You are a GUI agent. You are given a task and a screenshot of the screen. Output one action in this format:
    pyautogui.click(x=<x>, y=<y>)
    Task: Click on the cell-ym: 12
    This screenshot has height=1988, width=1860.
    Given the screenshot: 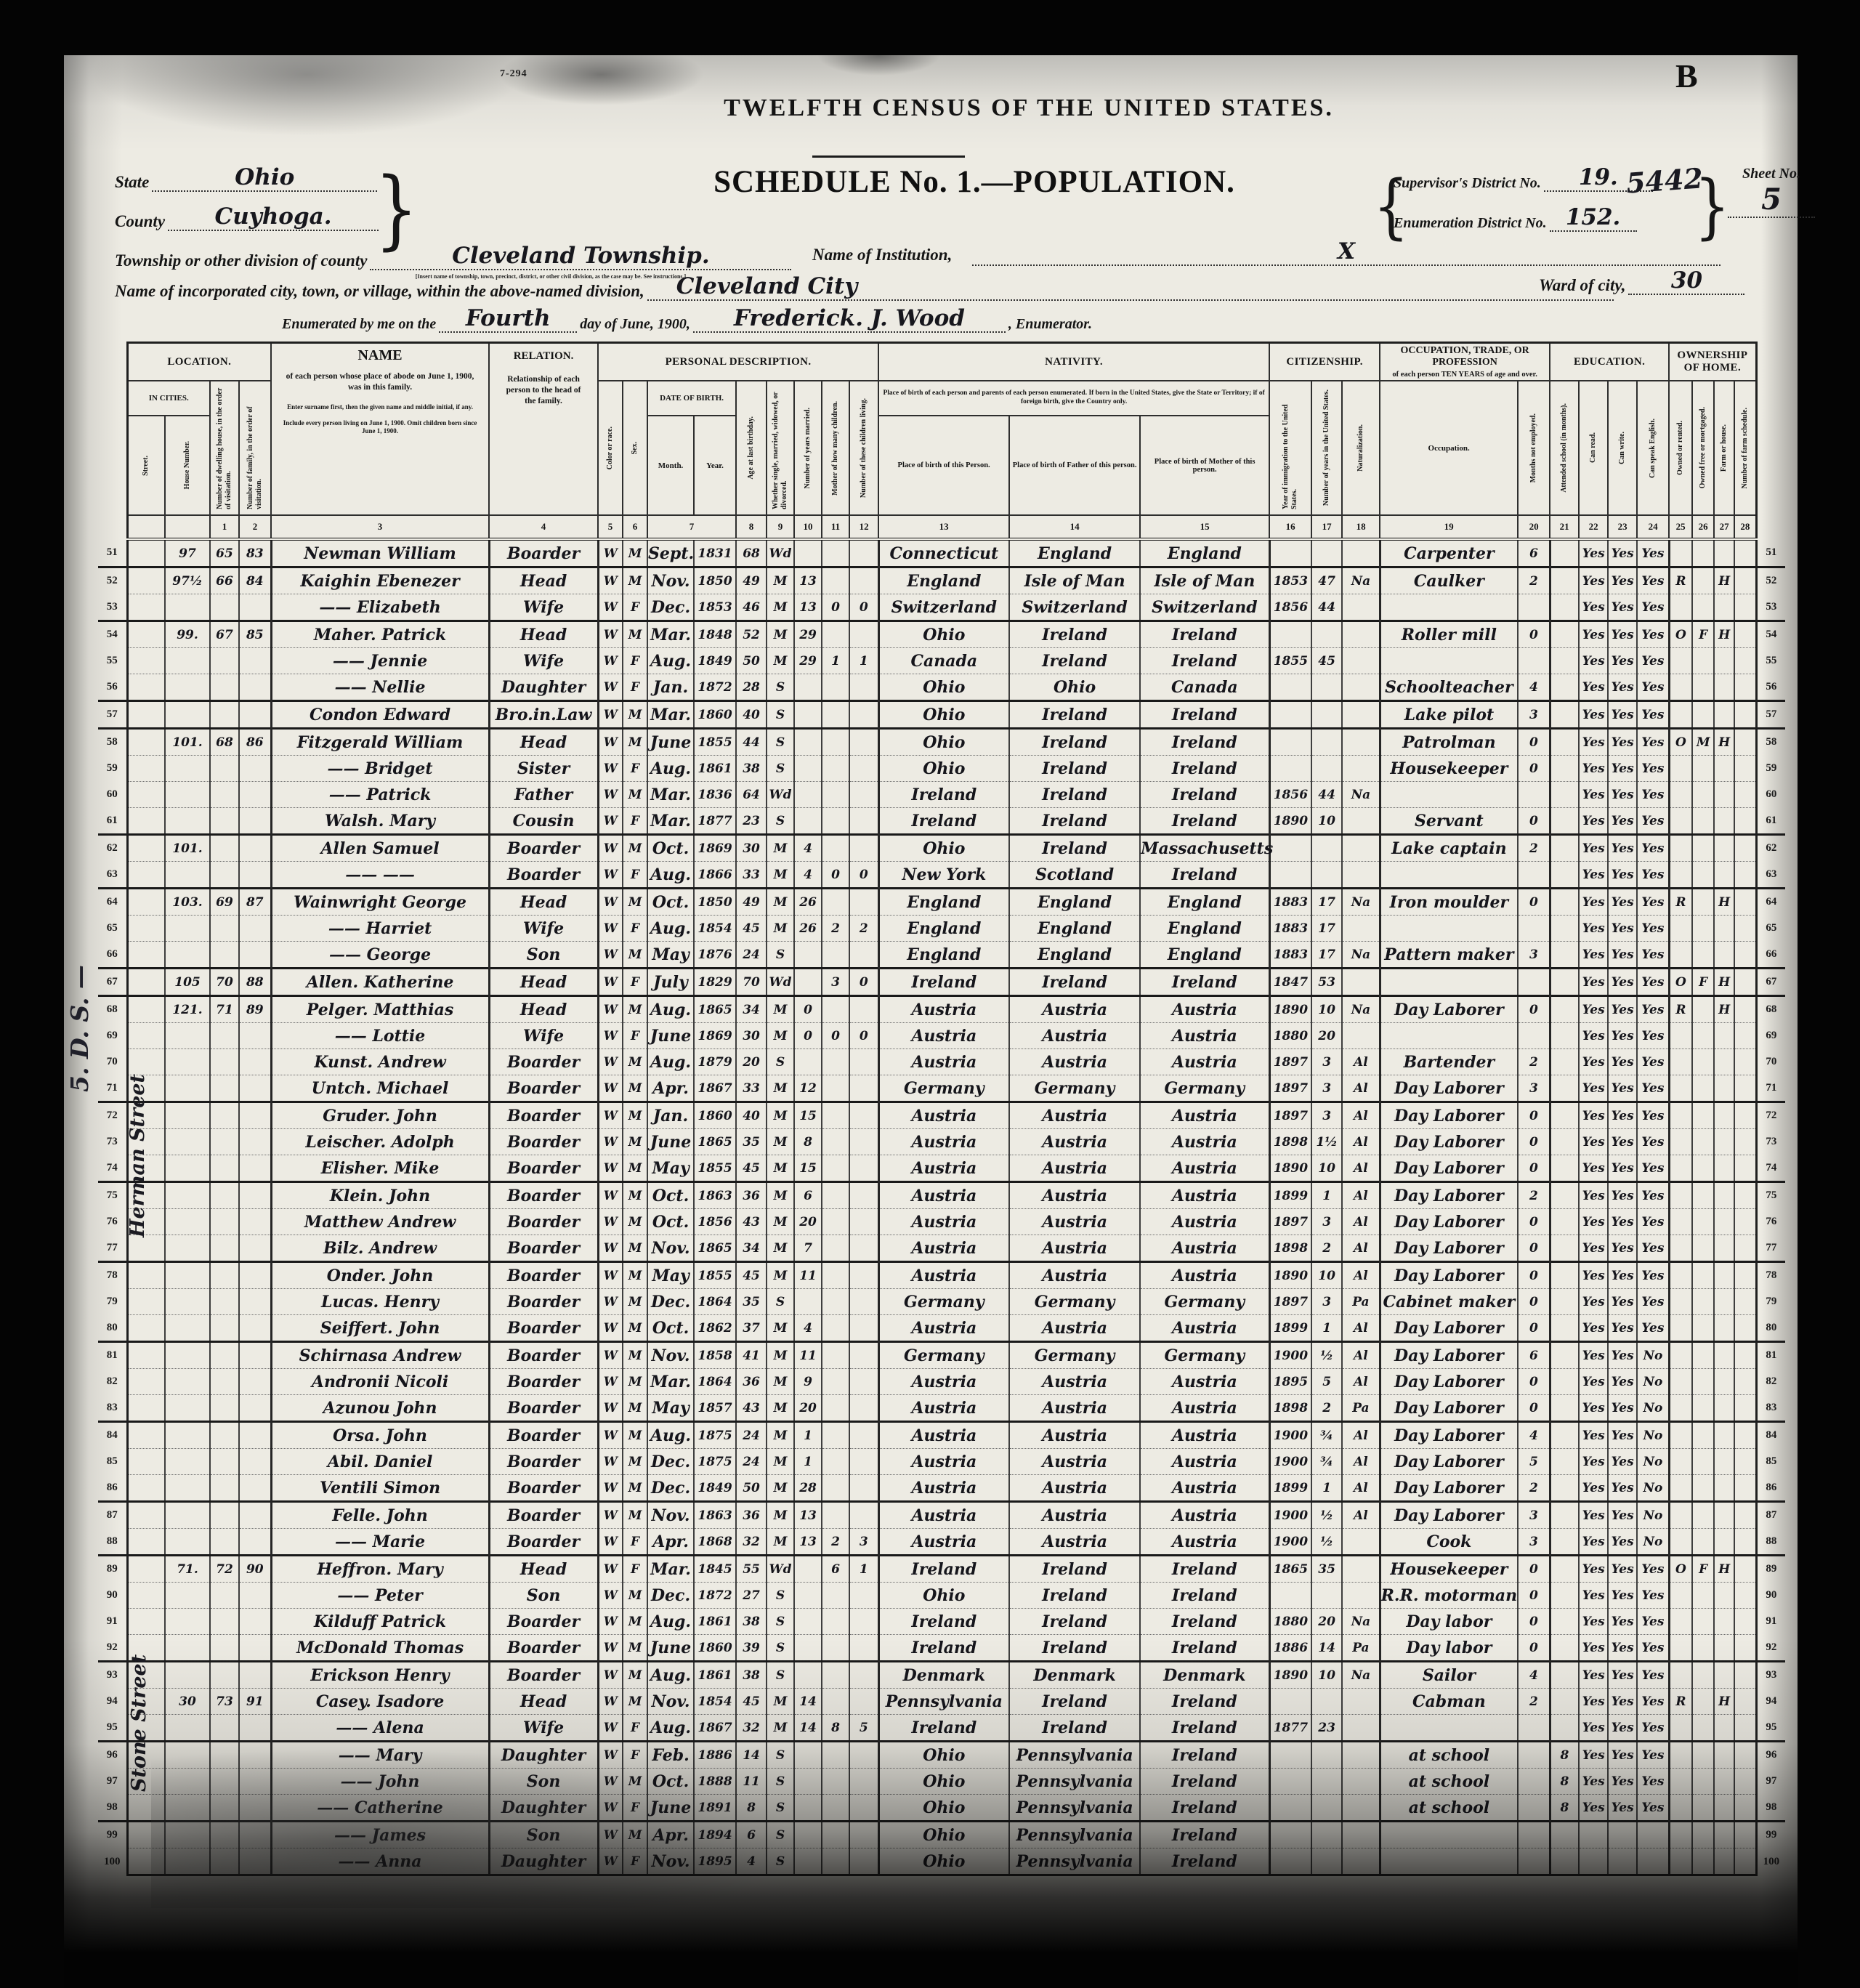 What is the action you would take?
    pyautogui.click(x=808, y=1088)
    